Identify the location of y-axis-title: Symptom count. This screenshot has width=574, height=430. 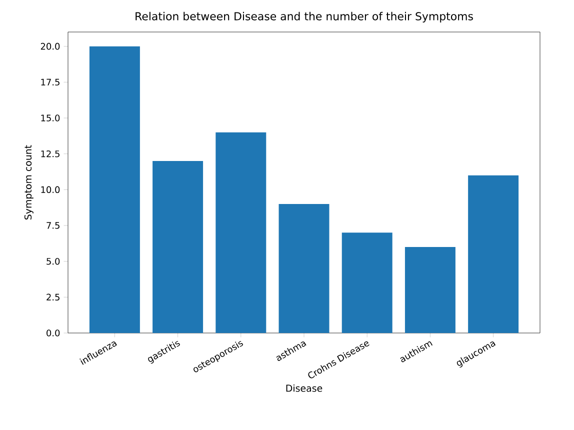
(29, 182).